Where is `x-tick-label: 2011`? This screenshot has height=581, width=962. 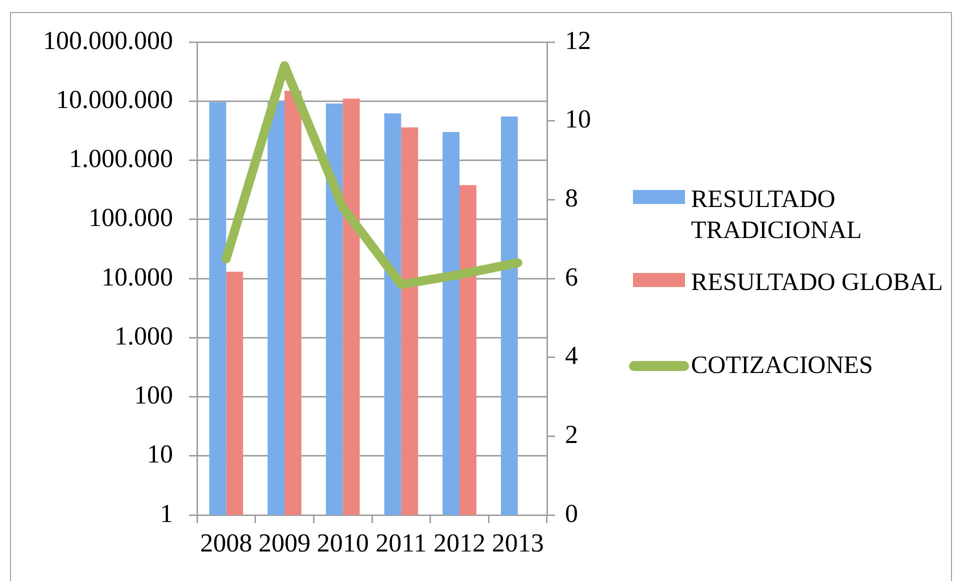
x-tick-label: 2011 is located at coordinates (401, 543).